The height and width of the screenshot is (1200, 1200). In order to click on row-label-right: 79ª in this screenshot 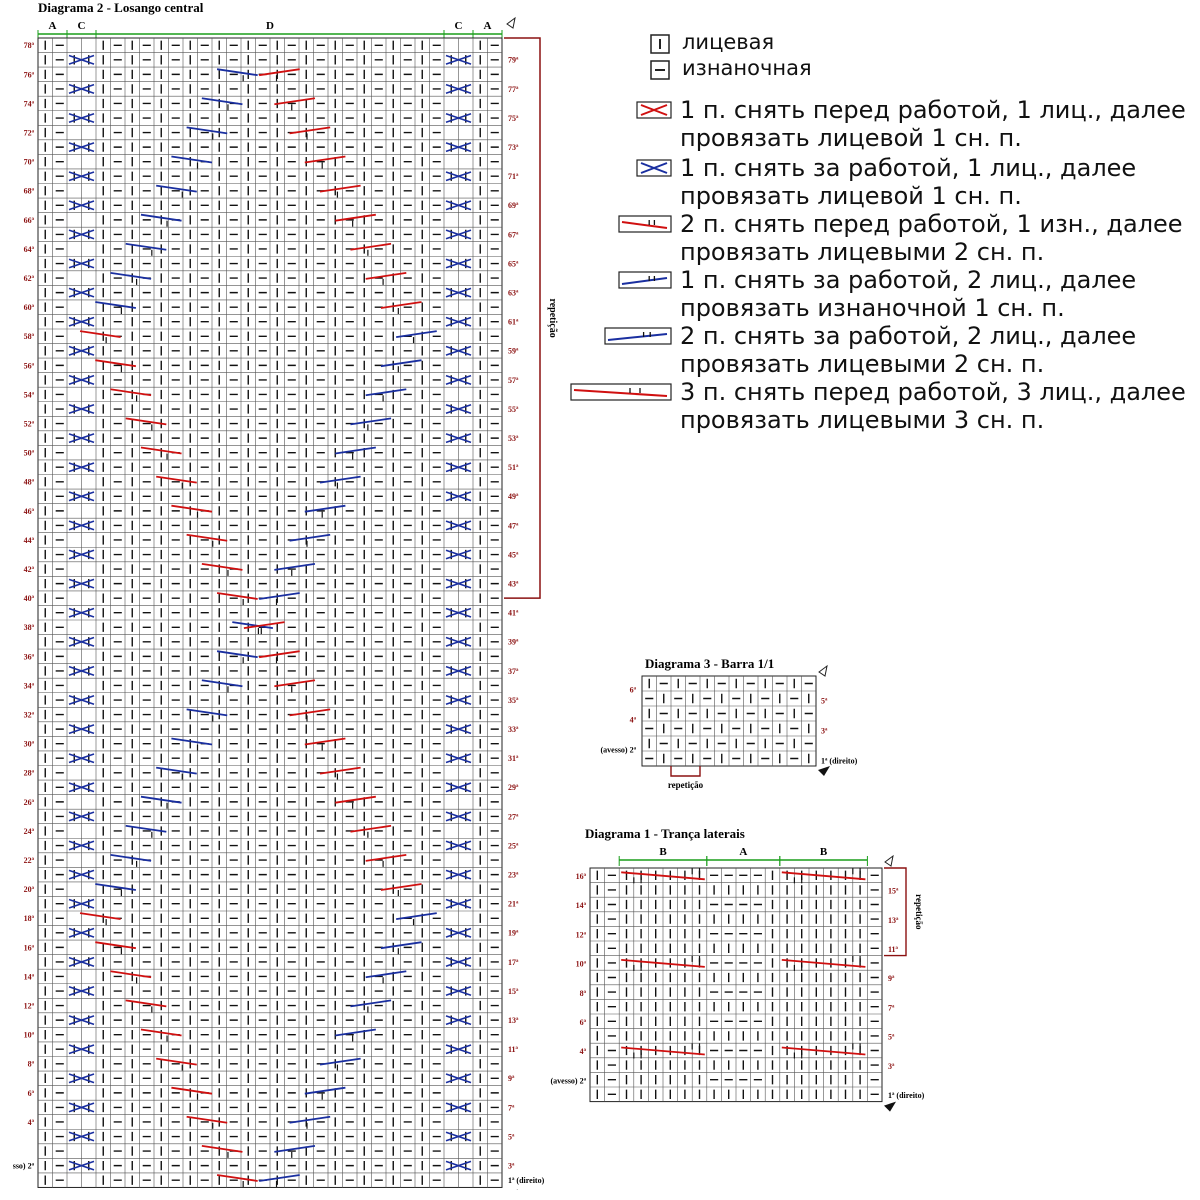, I will do `click(513, 60)`.